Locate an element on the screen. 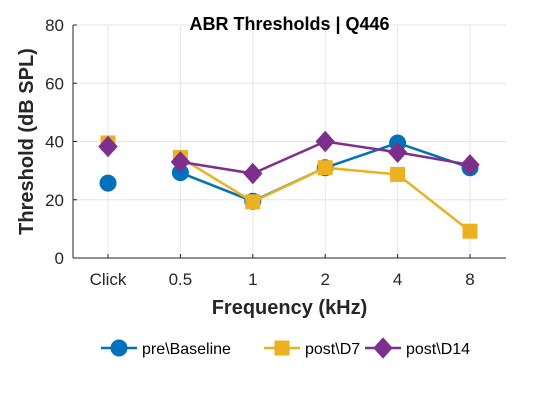 This screenshot has height=420, width=560. series-diamond is located at coordinates (289, 157).